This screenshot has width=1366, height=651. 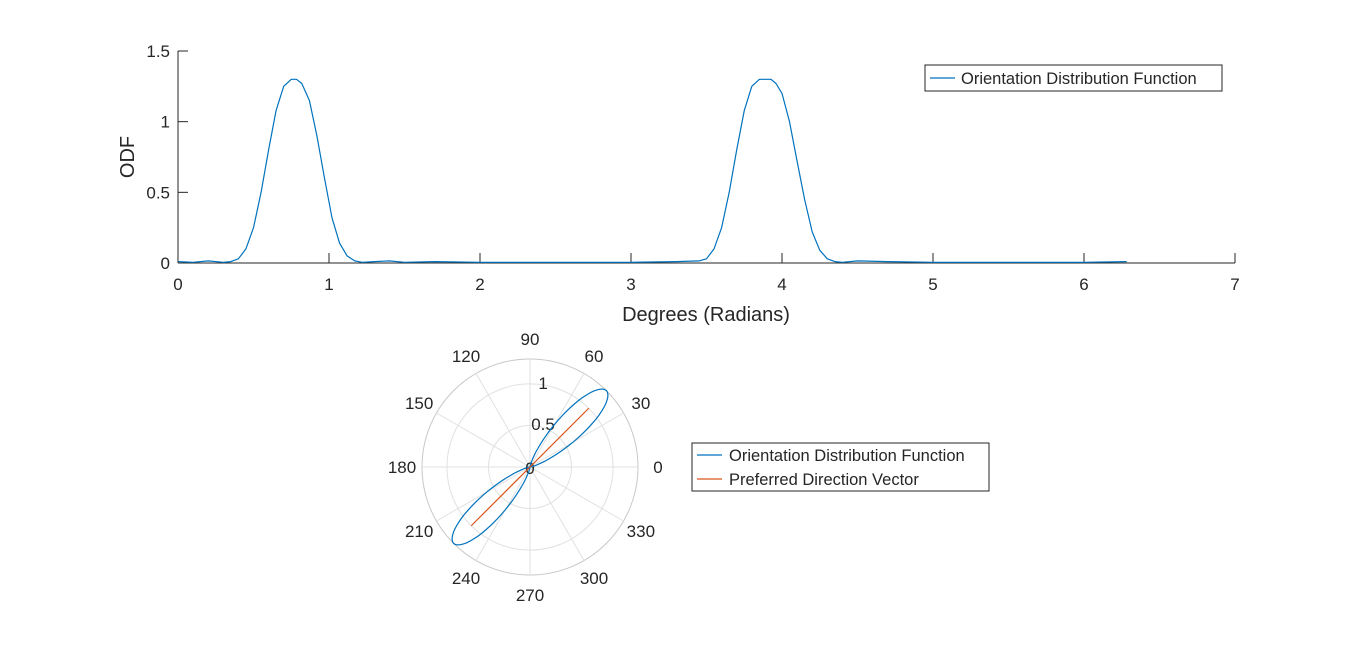 I want to click on polar-grid, so click(x=530, y=467).